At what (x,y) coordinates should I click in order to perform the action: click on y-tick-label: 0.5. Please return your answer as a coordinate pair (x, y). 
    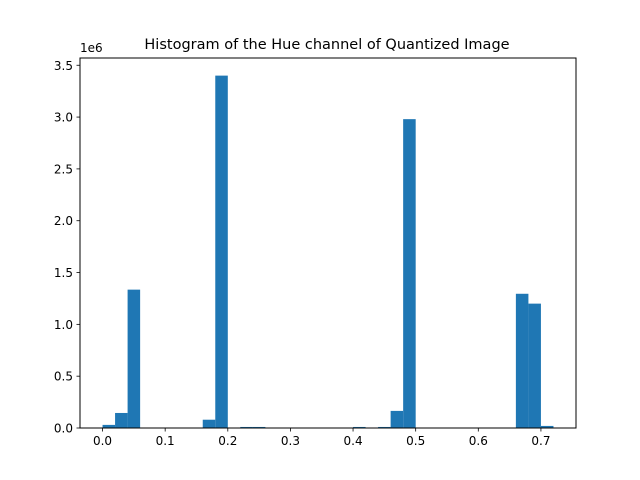
    Looking at the image, I should click on (63, 377).